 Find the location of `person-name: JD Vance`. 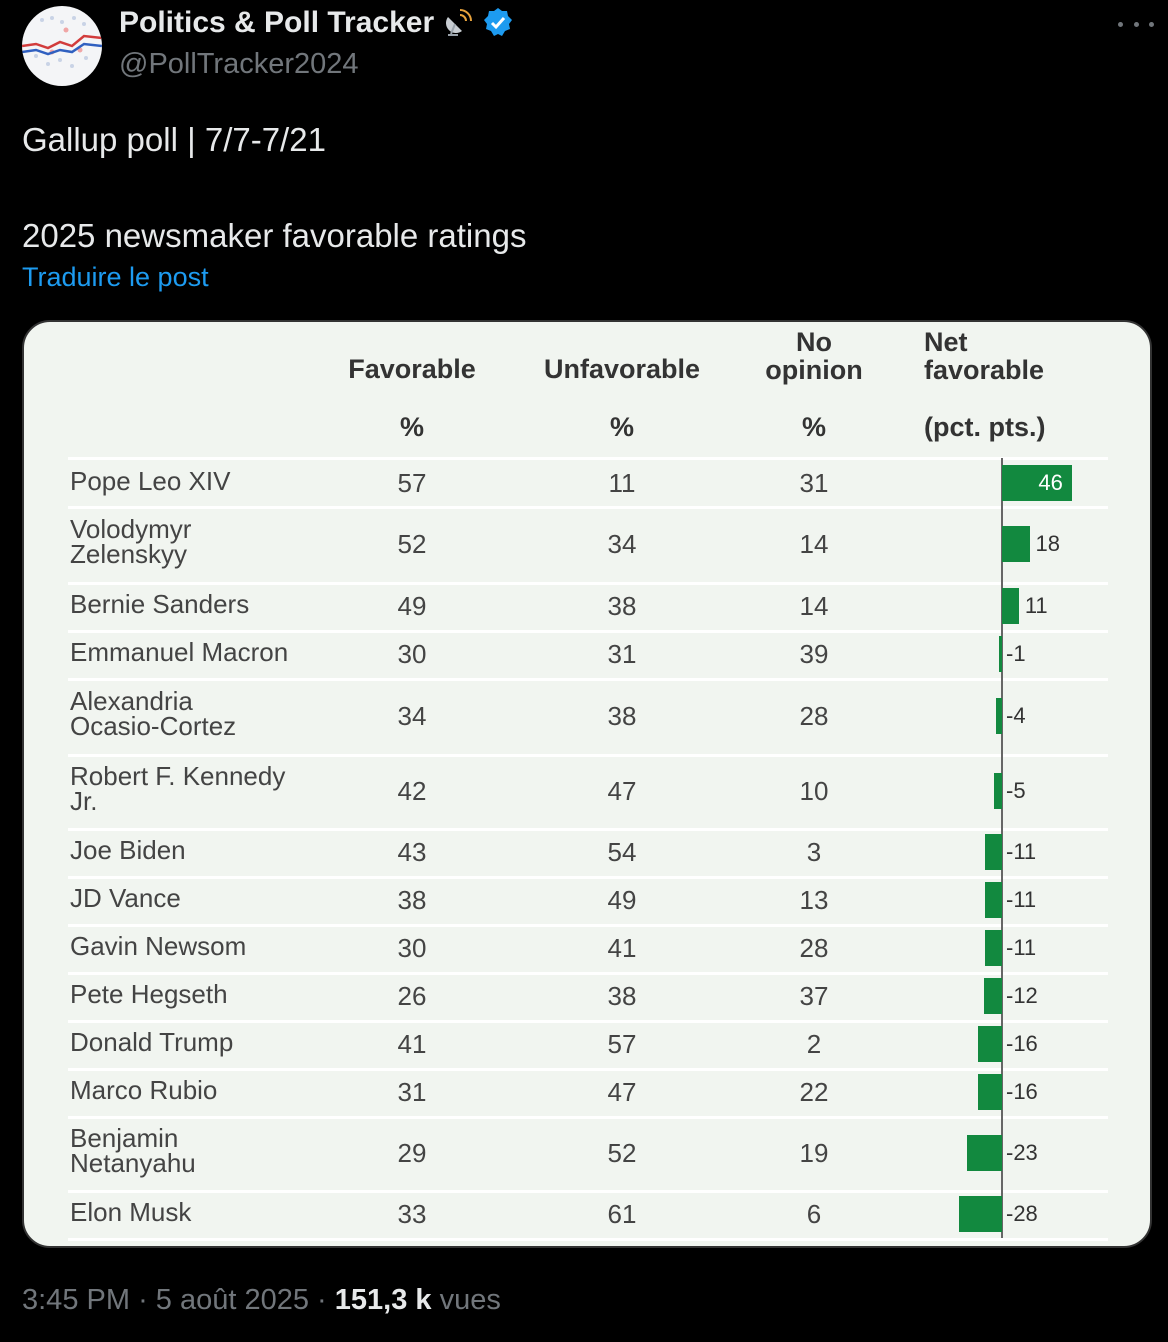

person-name: JD Vance is located at coordinates (125, 897).